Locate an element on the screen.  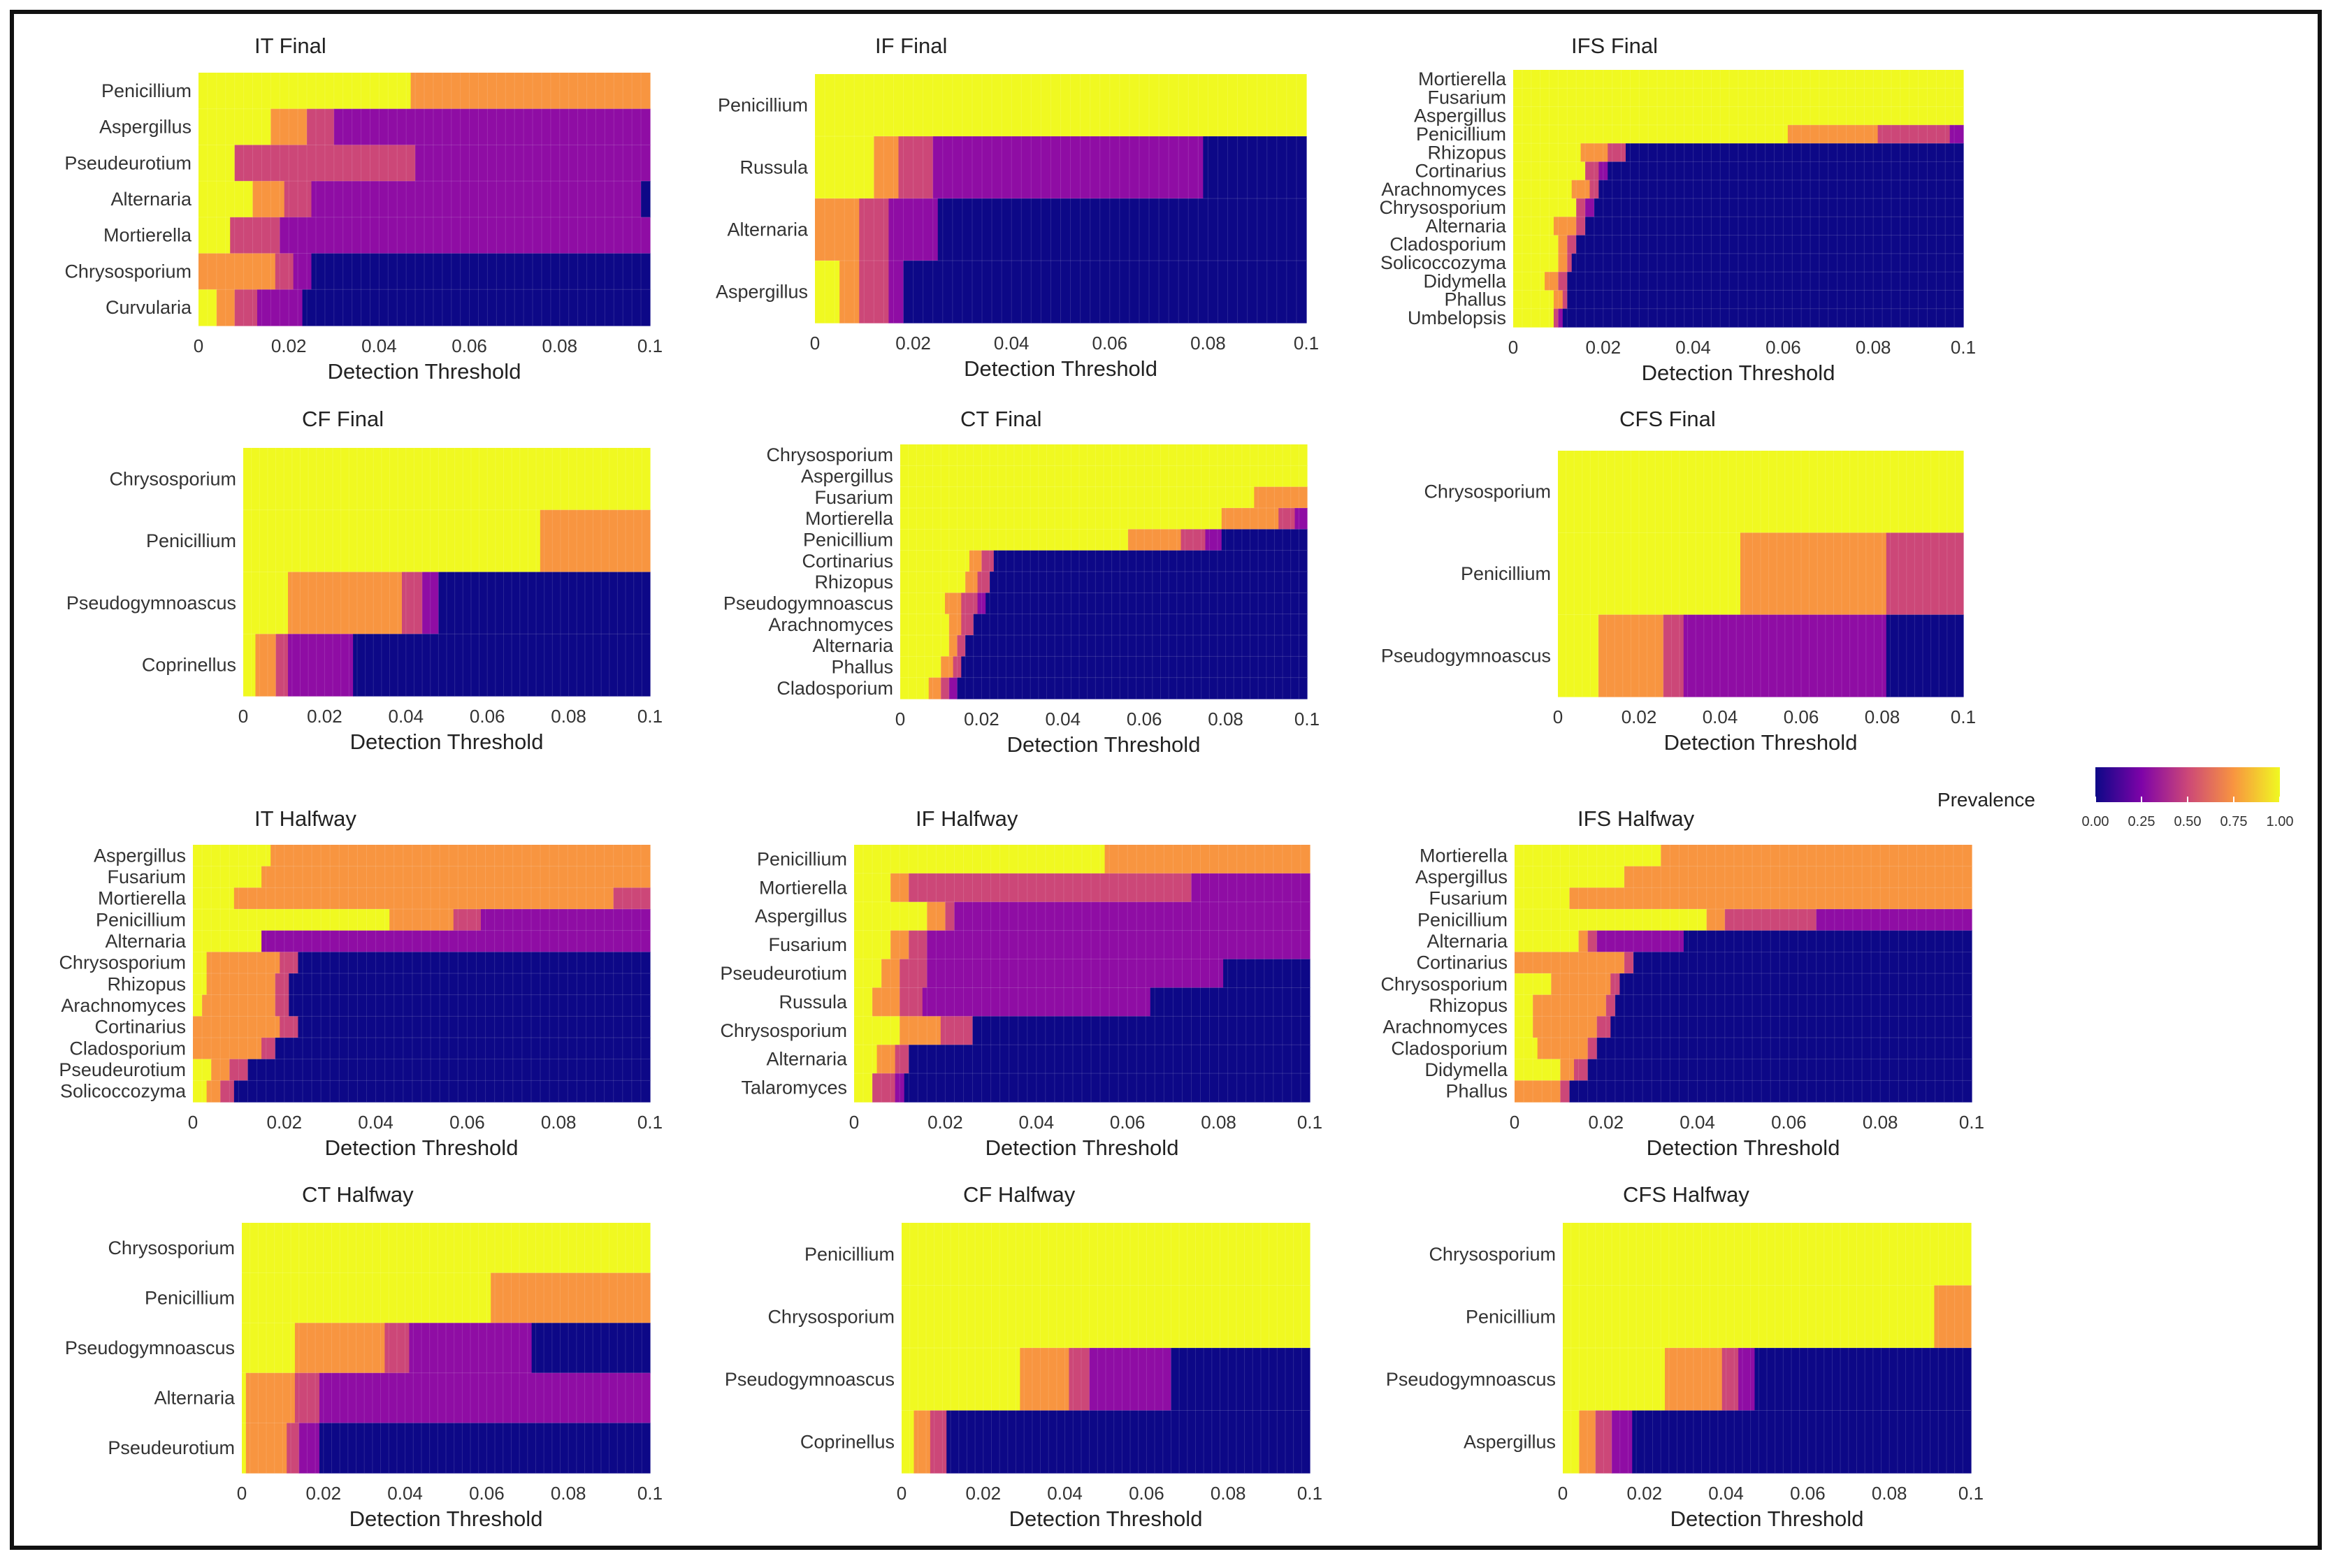
x-tick-label: 0.04 is located at coordinates (1036, 1122).